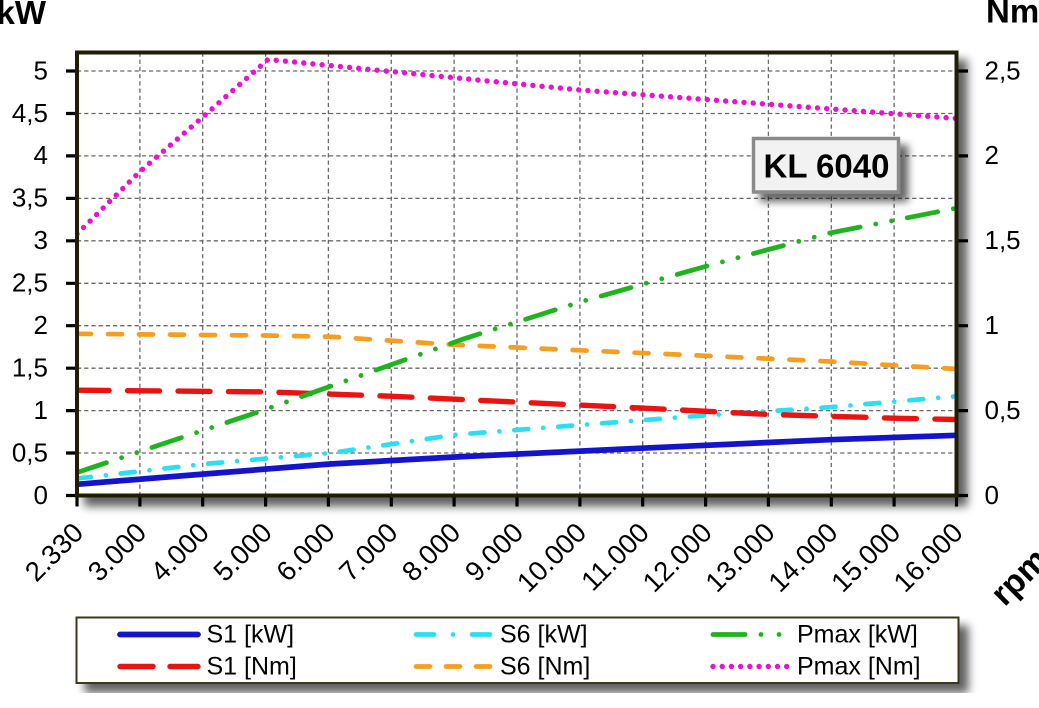  What do you see at coordinates (545, 667) in the screenshot?
I see `svg-text: S6 [Nm]` at bounding box center [545, 667].